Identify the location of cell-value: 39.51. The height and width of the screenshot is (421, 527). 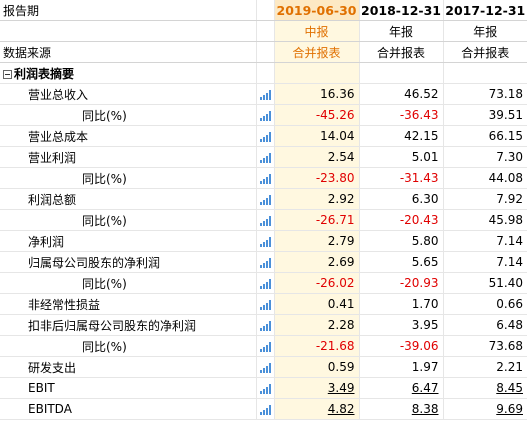
(484, 115).